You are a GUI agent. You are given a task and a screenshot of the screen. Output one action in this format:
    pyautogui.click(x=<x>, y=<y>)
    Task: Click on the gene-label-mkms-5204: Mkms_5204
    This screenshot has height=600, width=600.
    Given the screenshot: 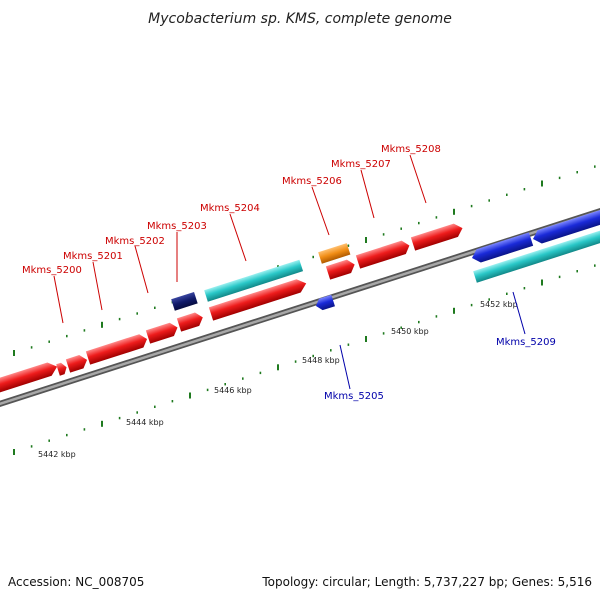 What is the action you would take?
    pyautogui.click(x=230, y=208)
    